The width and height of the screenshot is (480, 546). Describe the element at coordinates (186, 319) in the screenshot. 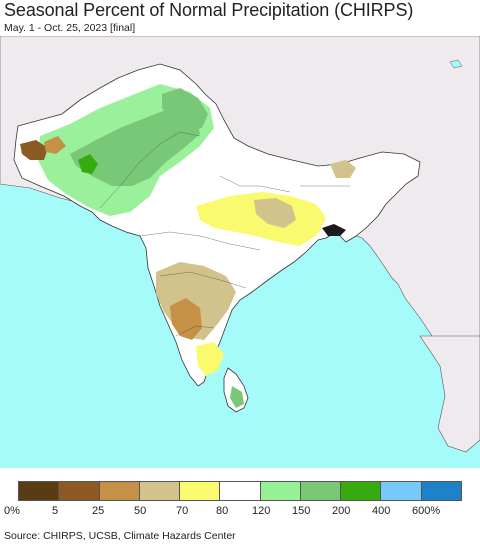

I see `dry-zone-karnataka` at that location.